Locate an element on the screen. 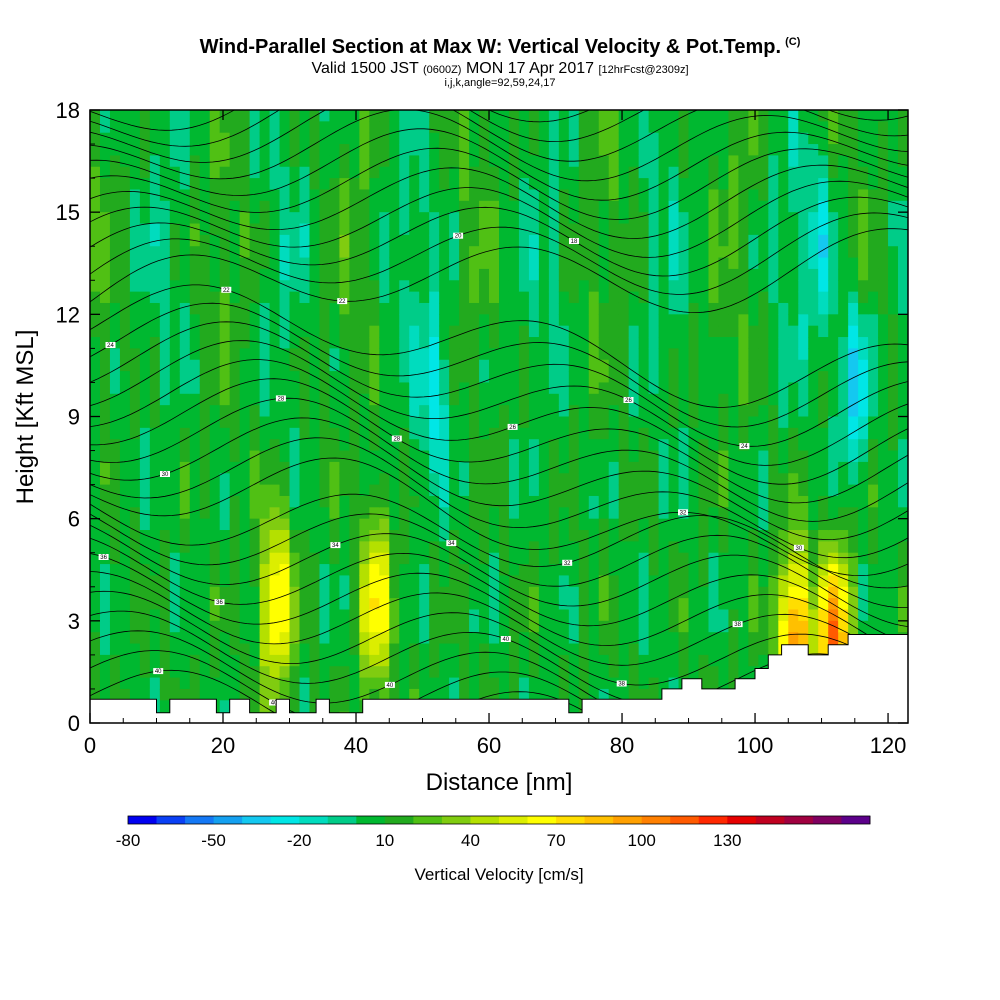  x-tick-label: 120 is located at coordinates (888, 745).